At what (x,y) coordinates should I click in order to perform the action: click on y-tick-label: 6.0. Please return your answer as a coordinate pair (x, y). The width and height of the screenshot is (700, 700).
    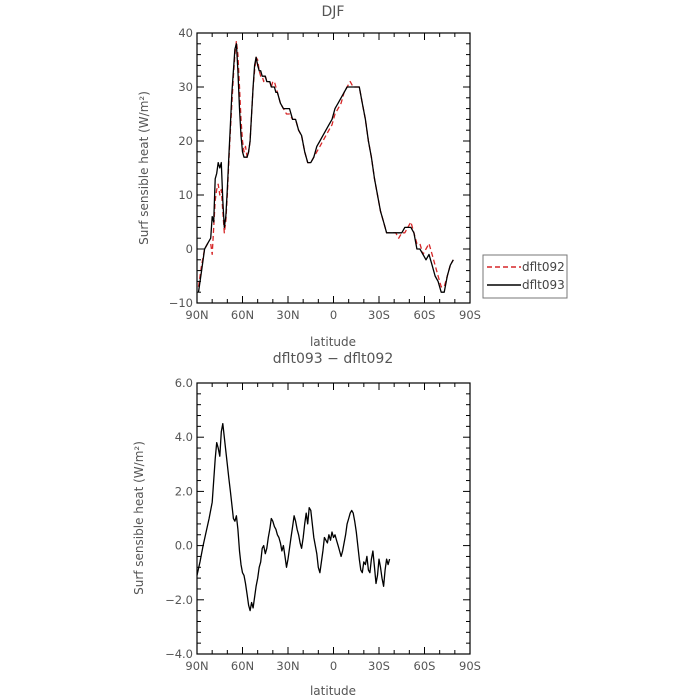
    Looking at the image, I should click on (184, 383).